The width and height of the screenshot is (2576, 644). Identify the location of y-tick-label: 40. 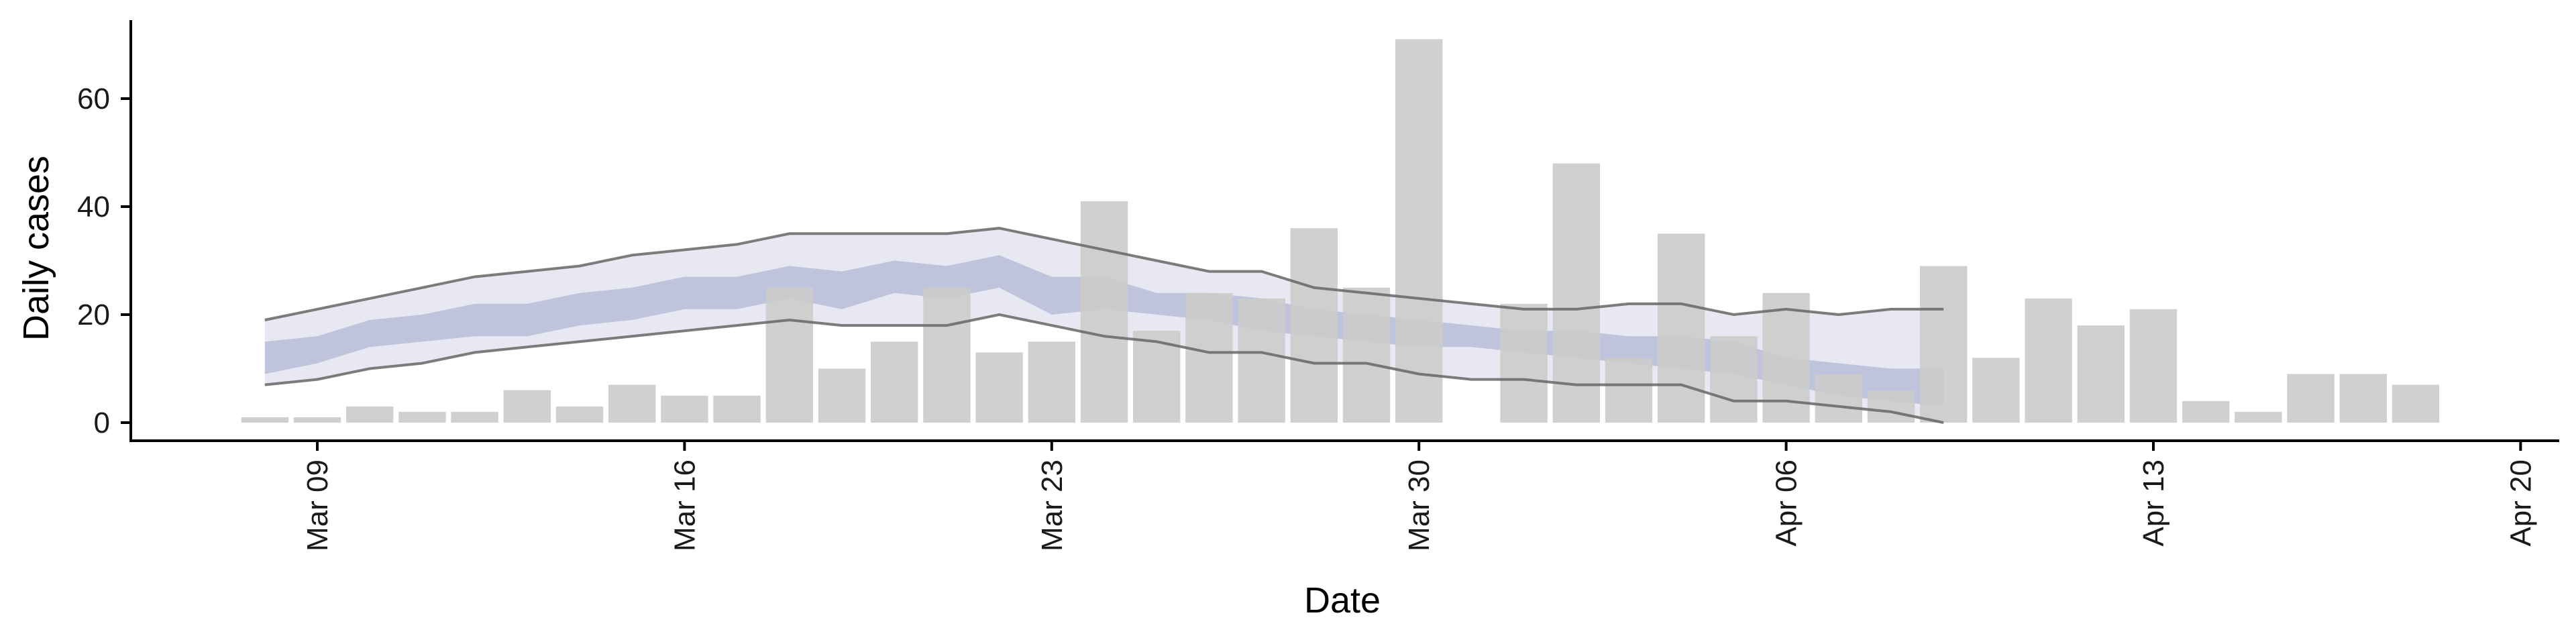
(93, 207).